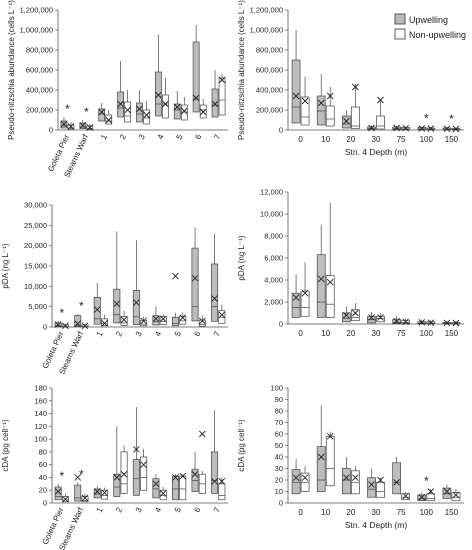 This screenshot has width=472, height=550. What do you see at coordinates (43, 477) in the screenshot?
I see `y-tick-label: 40` at bounding box center [43, 477].